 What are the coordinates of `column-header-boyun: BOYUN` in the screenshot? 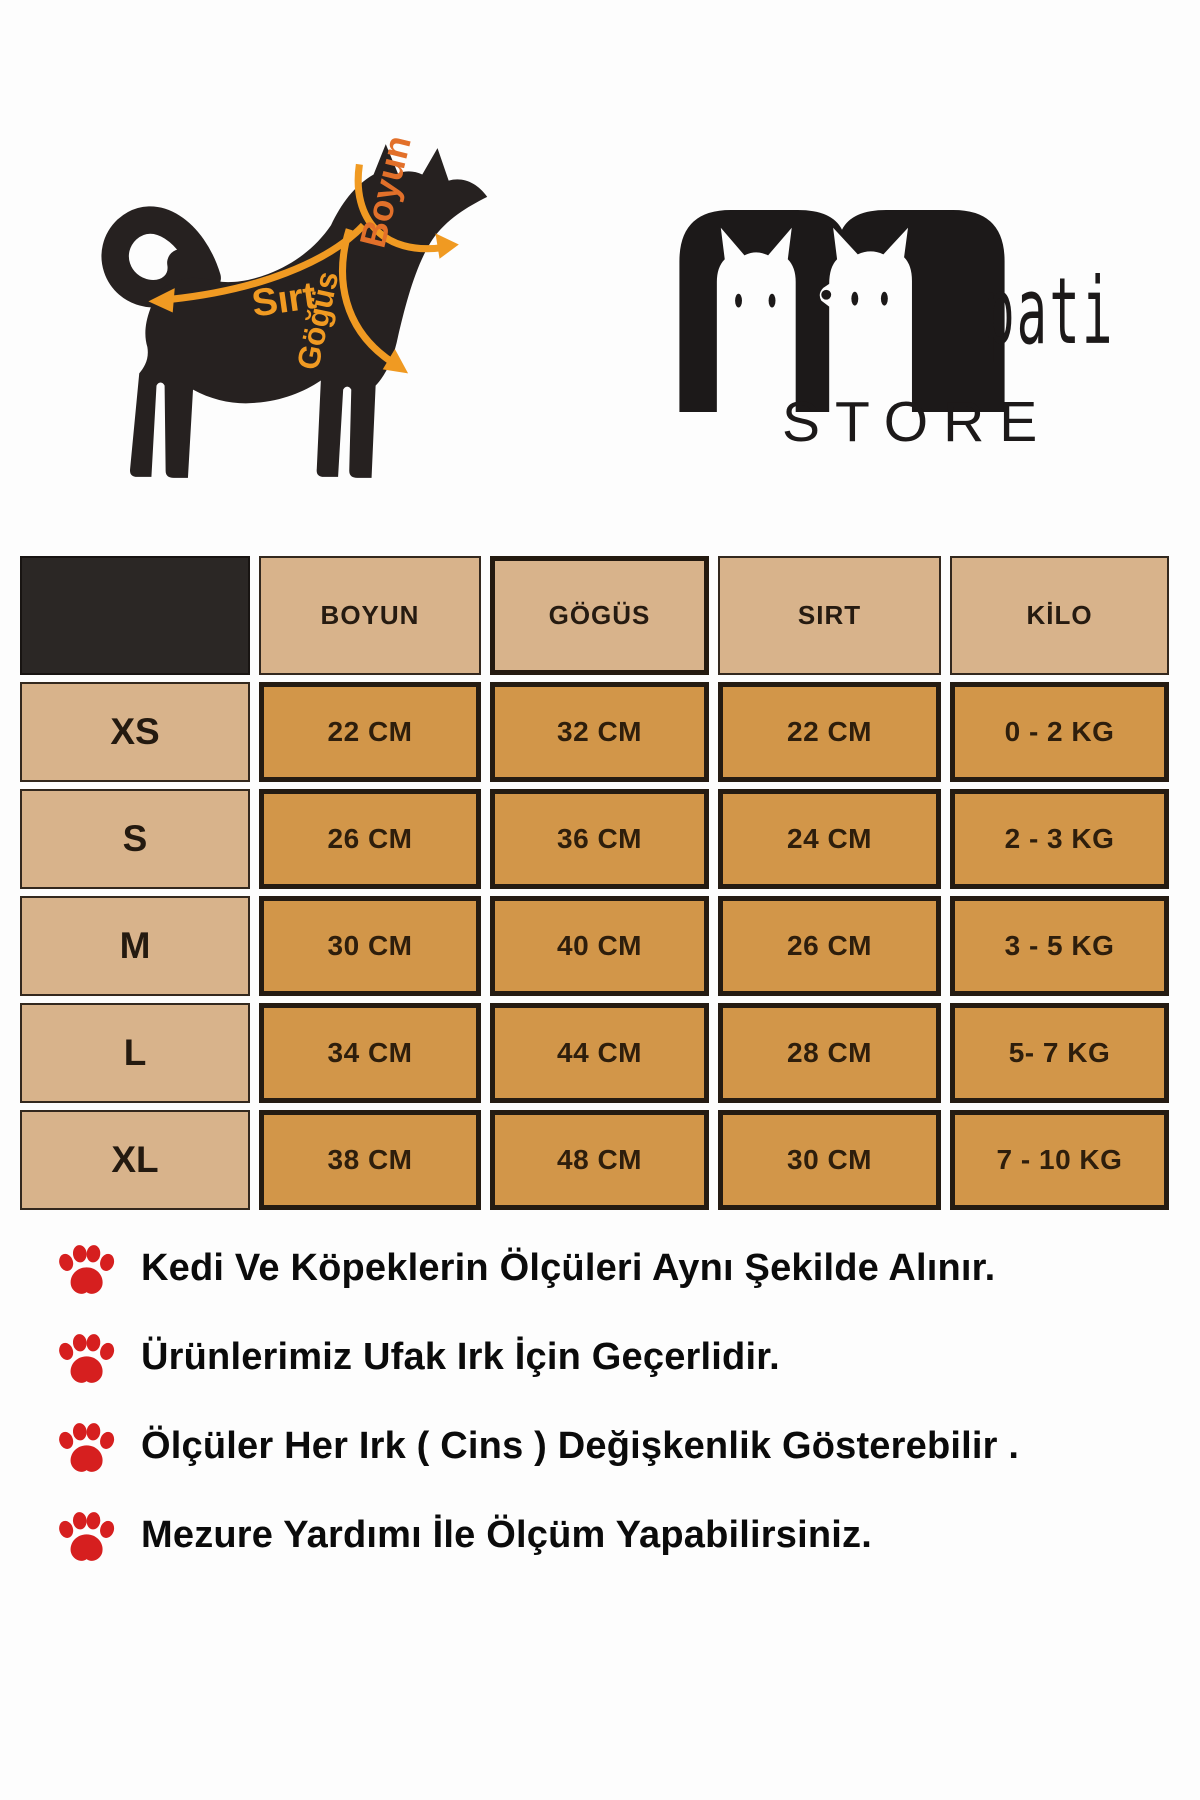 It's located at (370, 615).